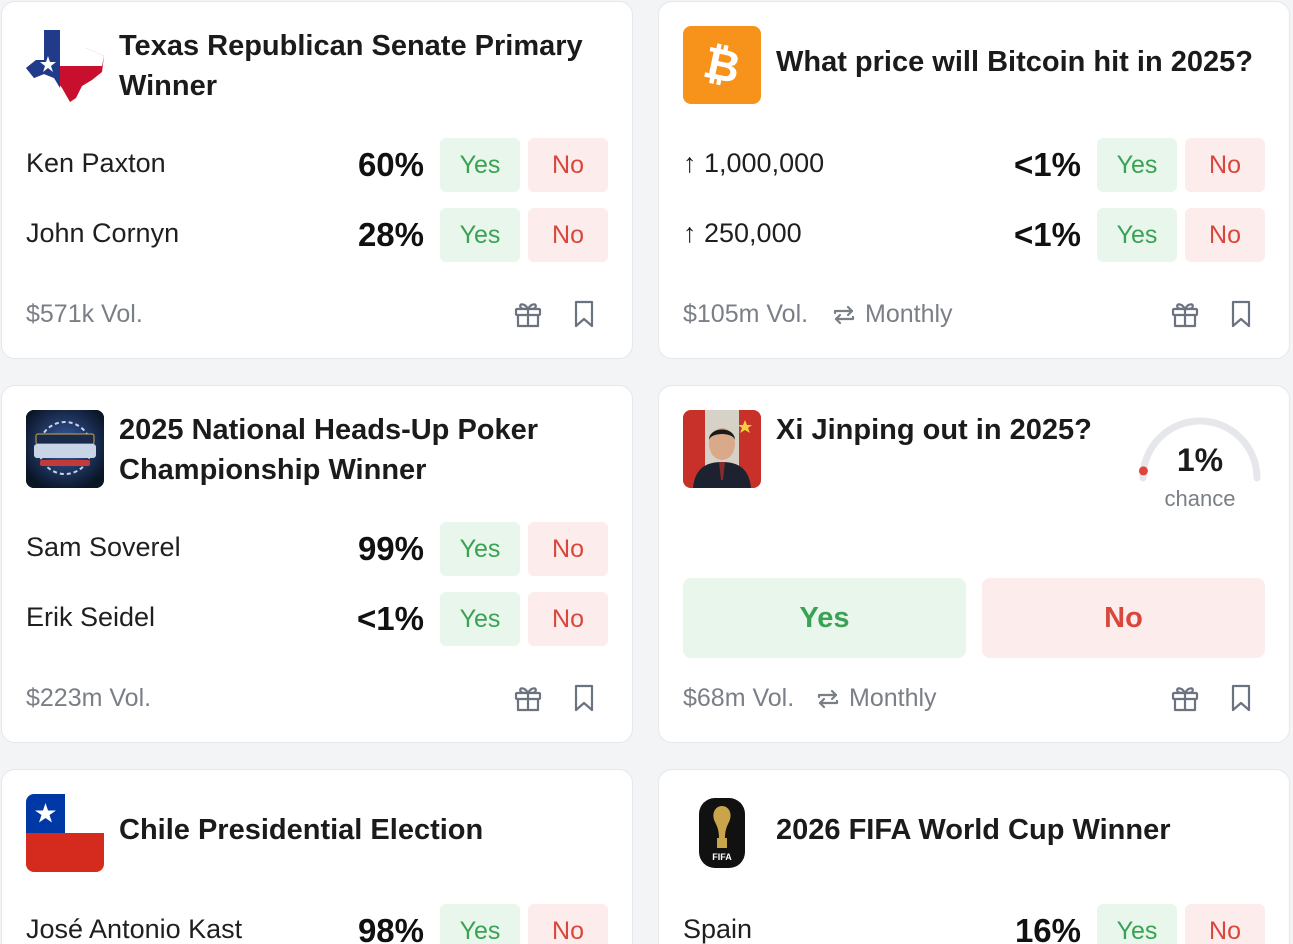 The width and height of the screenshot is (1293, 944). I want to click on probability-gauge: 1% chance, so click(1200, 461).